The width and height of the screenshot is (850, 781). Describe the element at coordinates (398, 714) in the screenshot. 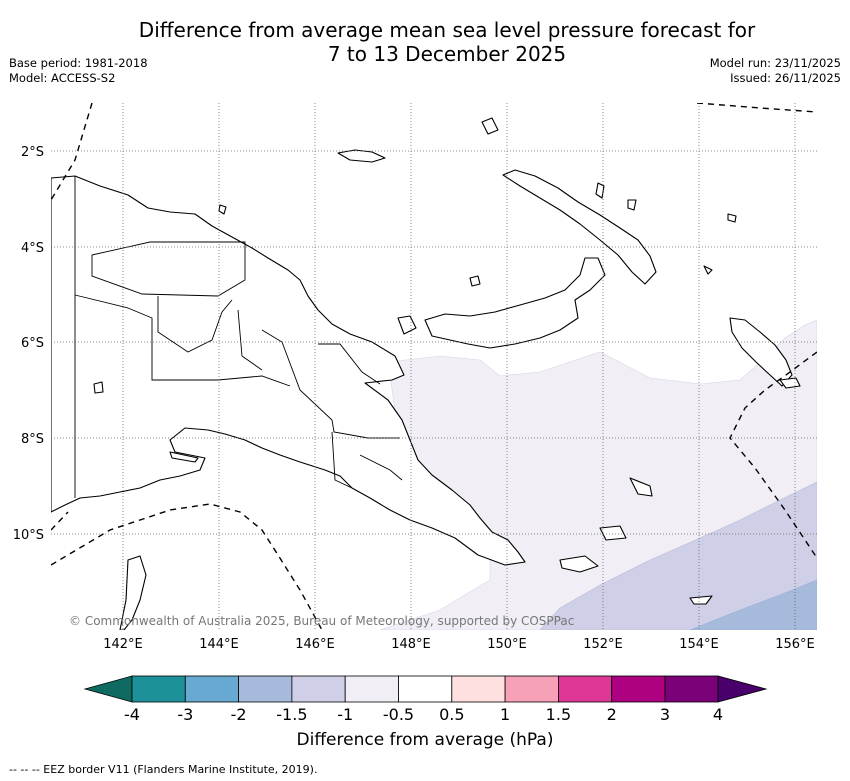

I see `colorbar-tick: -0.5` at that location.